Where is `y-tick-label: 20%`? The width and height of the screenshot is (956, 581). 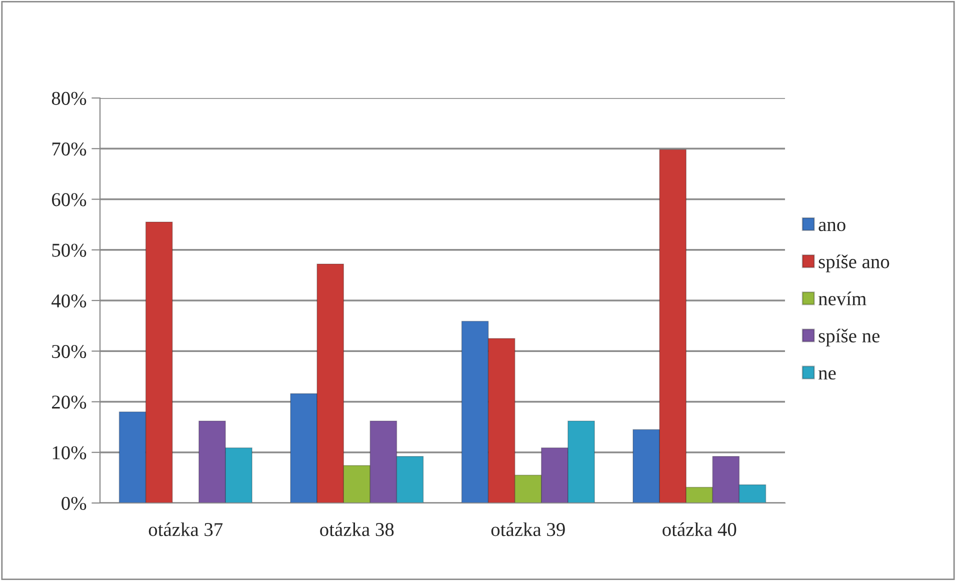
y-tick-label: 20% is located at coordinates (69, 402).